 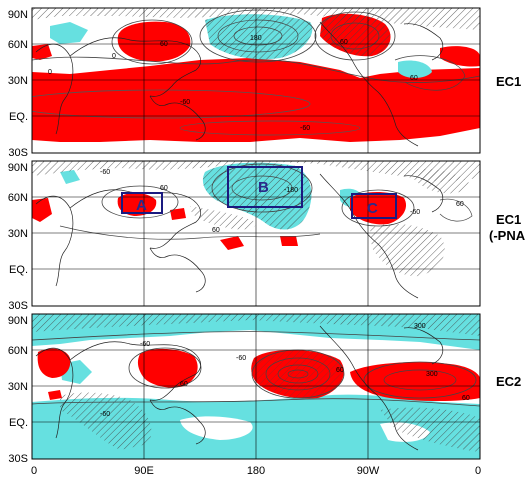 I want to click on contour-label: 180, so click(x=256, y=38).